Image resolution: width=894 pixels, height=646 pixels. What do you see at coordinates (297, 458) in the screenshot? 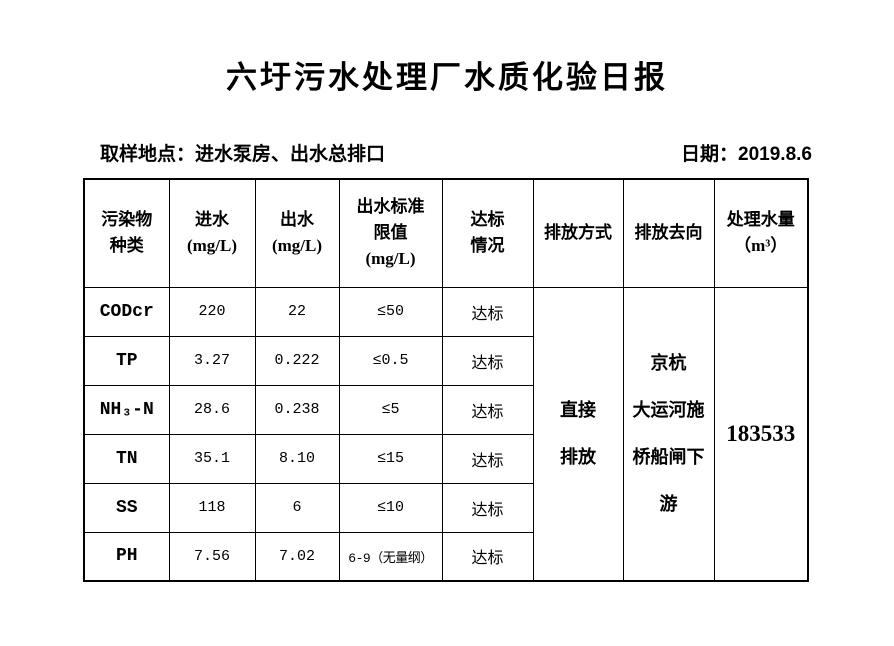
I see `effluent-value: 8.10` at bounding box center [297, 458].